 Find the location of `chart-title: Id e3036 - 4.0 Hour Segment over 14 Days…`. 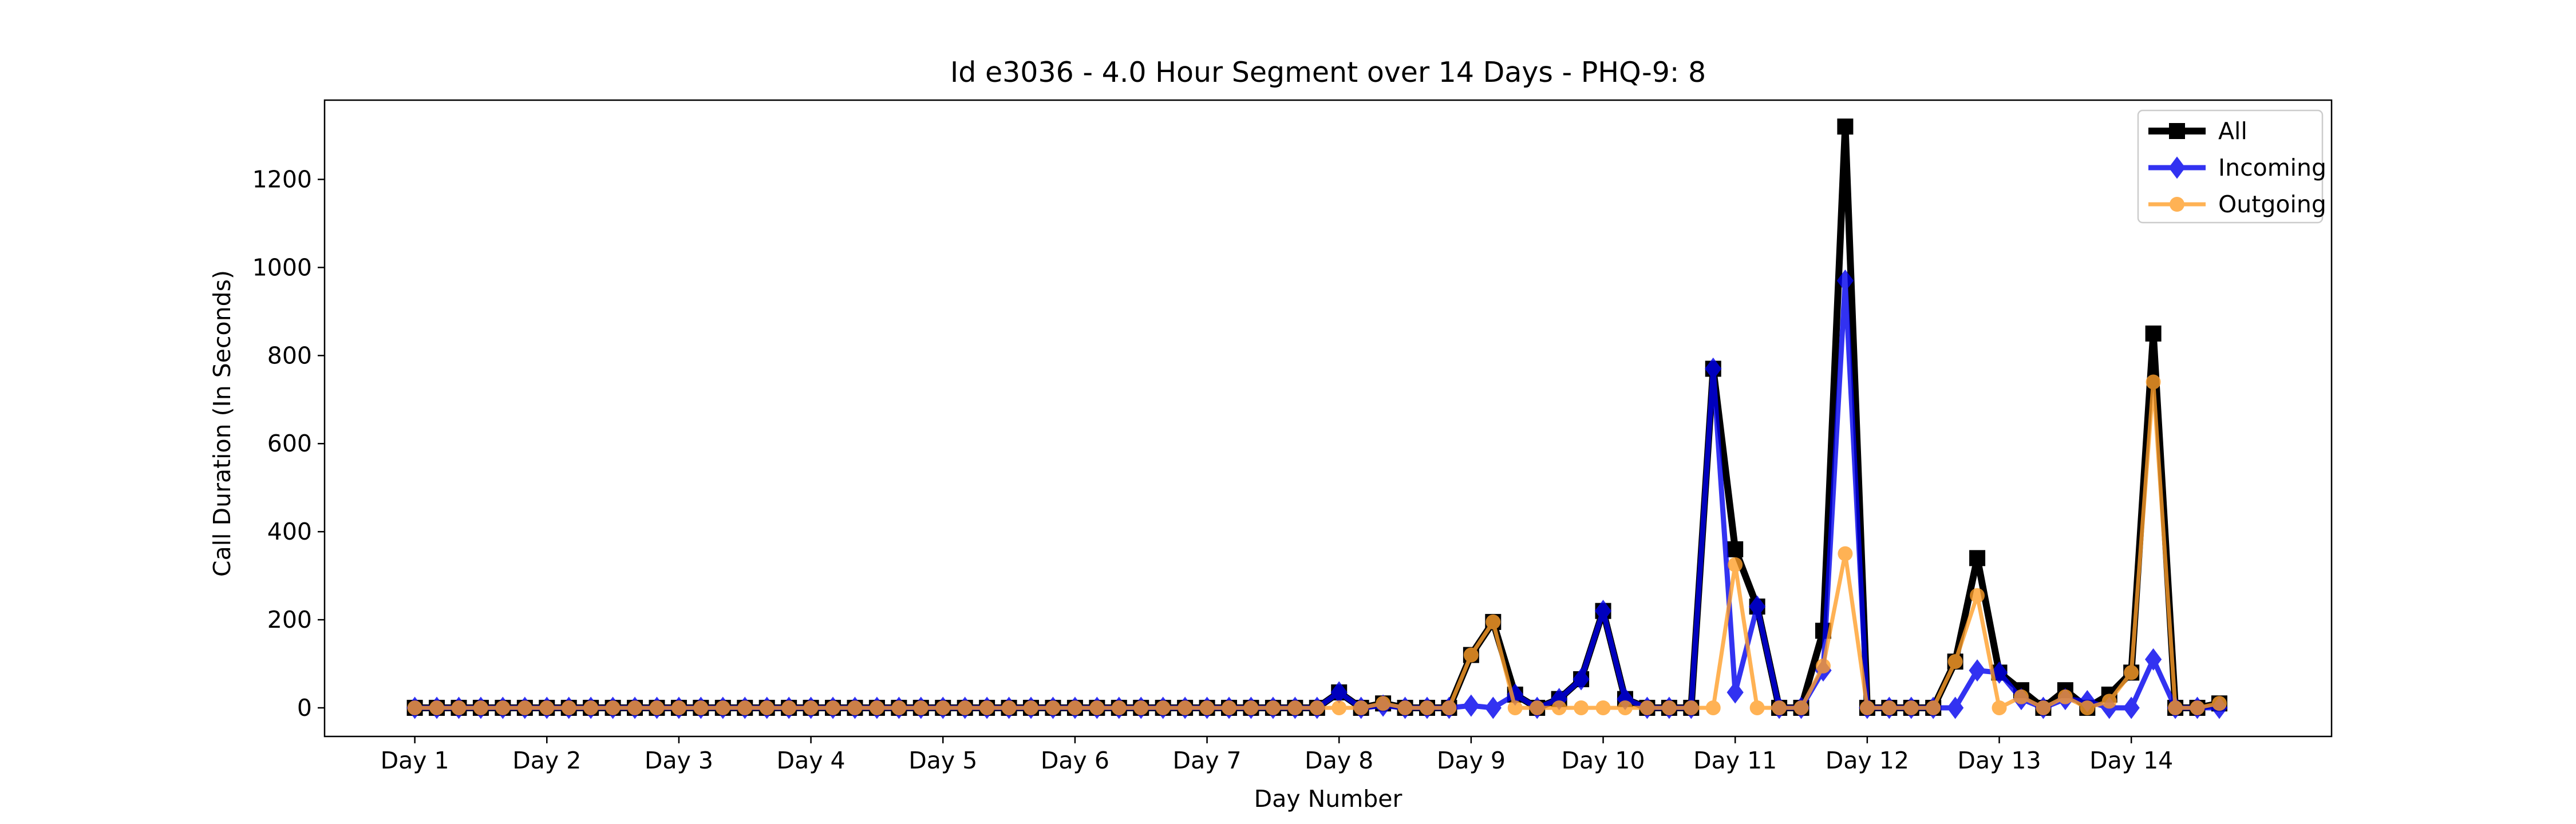

chart-title: Id e3036 - 4.0 Hour Segment over 14 Days… is located at coordinates (1328, 72).